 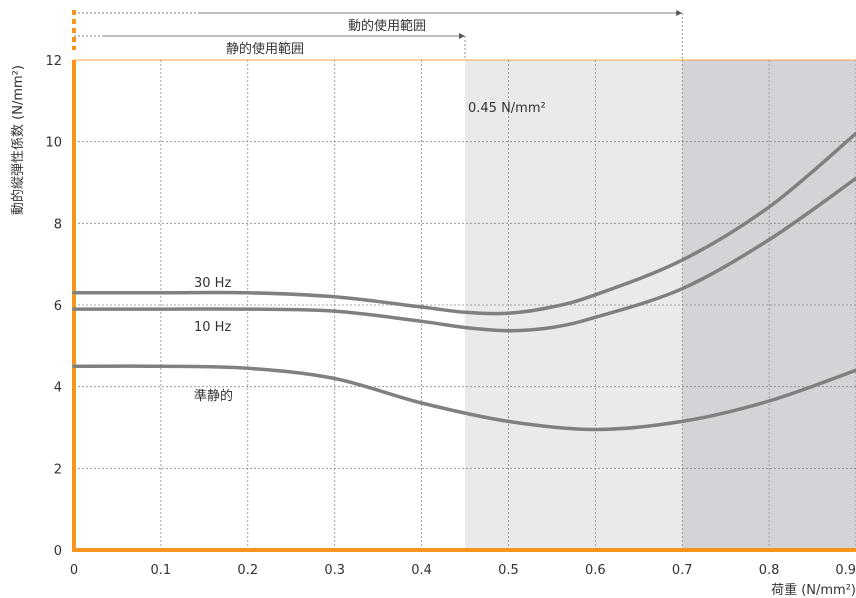 What do you see at coordinates (58, 224) in the screenshot?
I see `y-tick-label-4: 8` at bounding box center [58, 224].